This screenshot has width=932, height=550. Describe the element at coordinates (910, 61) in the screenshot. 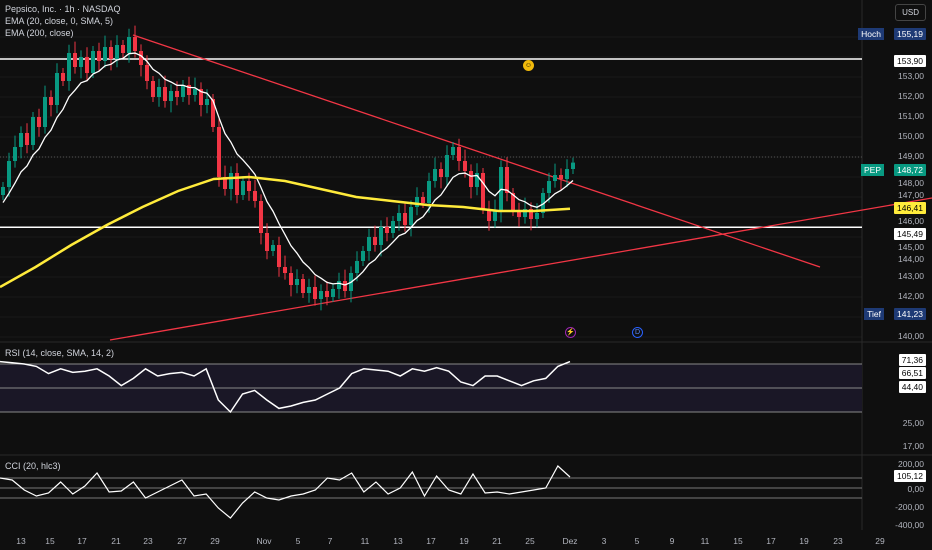

I see `hline-upper-value: 153,90` at that location.